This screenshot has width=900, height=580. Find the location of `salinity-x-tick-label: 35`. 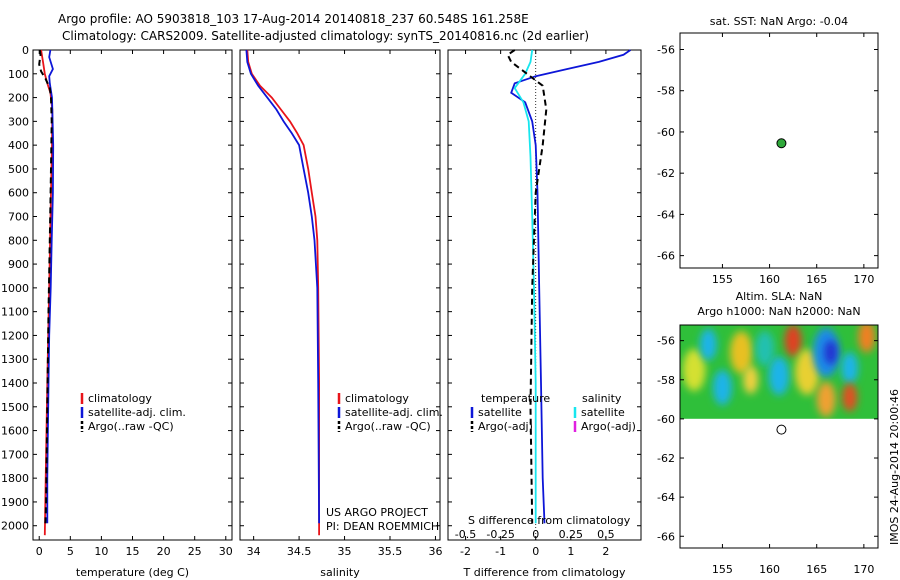

salinity-x-tick-label: 35 is located at coordinates (345, 551).